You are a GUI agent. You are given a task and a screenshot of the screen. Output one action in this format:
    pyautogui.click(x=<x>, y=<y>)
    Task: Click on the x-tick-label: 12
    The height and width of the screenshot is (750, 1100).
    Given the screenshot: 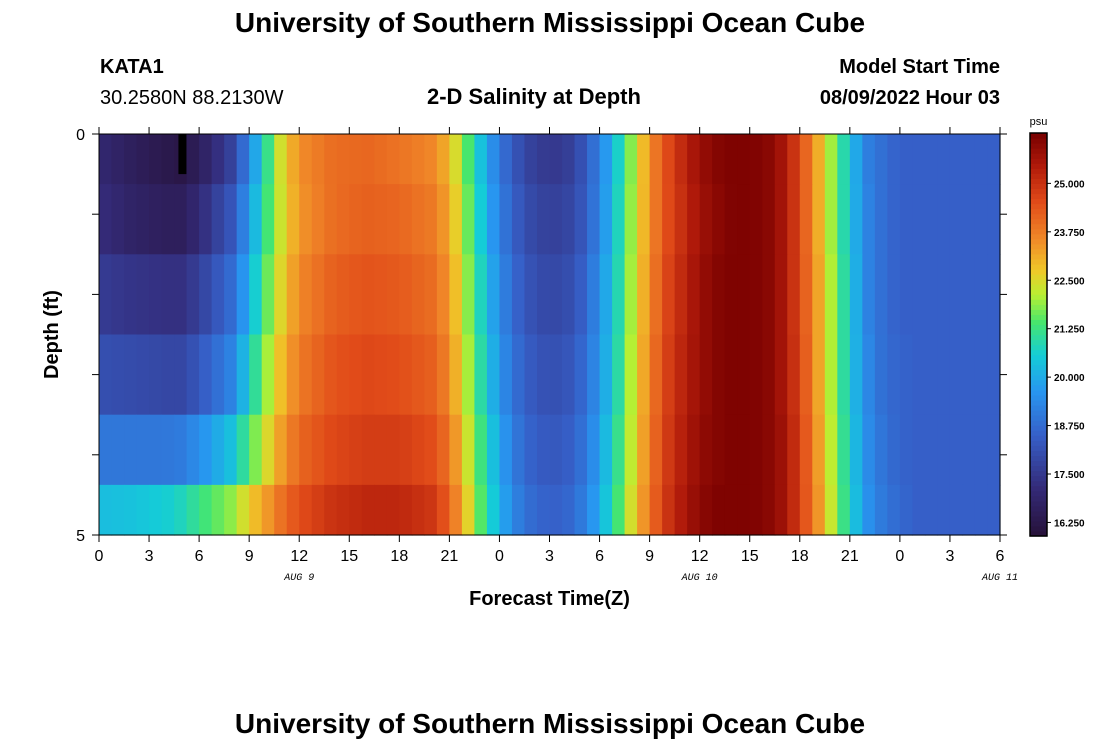 What is the action you would take?
    pyautogui.click(x=700, y=556)
    